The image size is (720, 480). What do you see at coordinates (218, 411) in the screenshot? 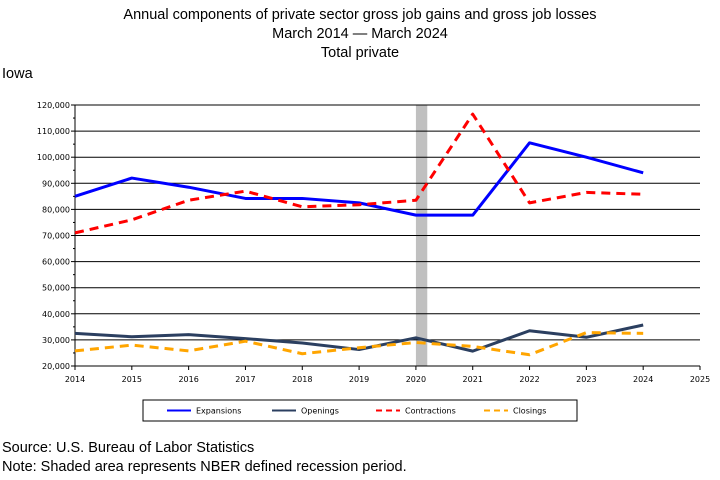
I see `legend-label-expansions: Expansions` at bounding box center [218, 411].